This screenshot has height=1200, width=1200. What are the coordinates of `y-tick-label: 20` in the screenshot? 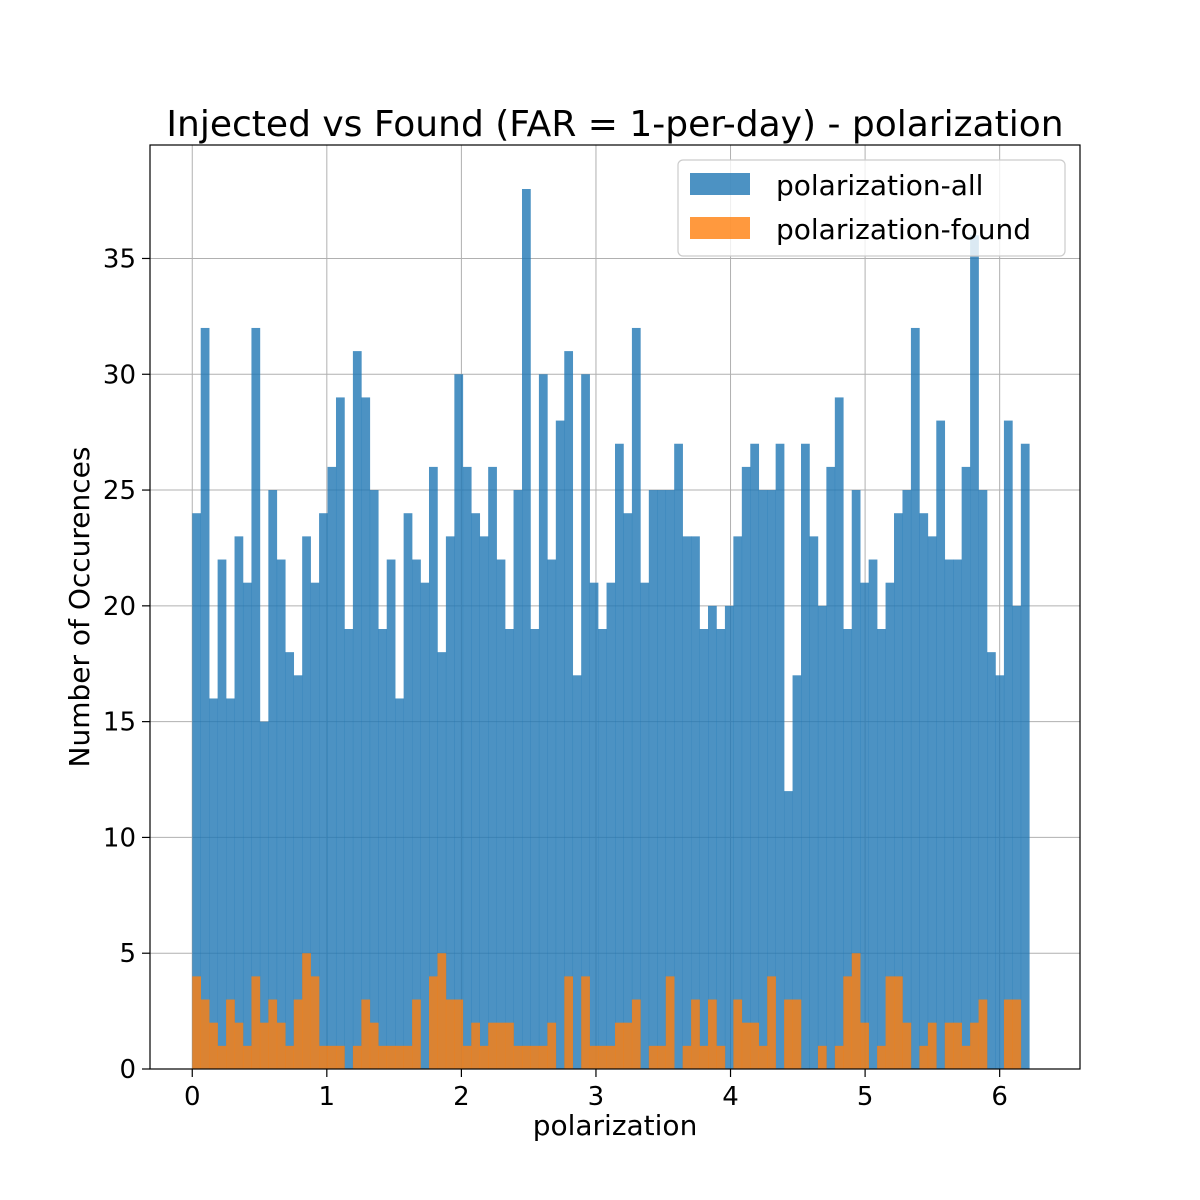 It's located at (119, 607).